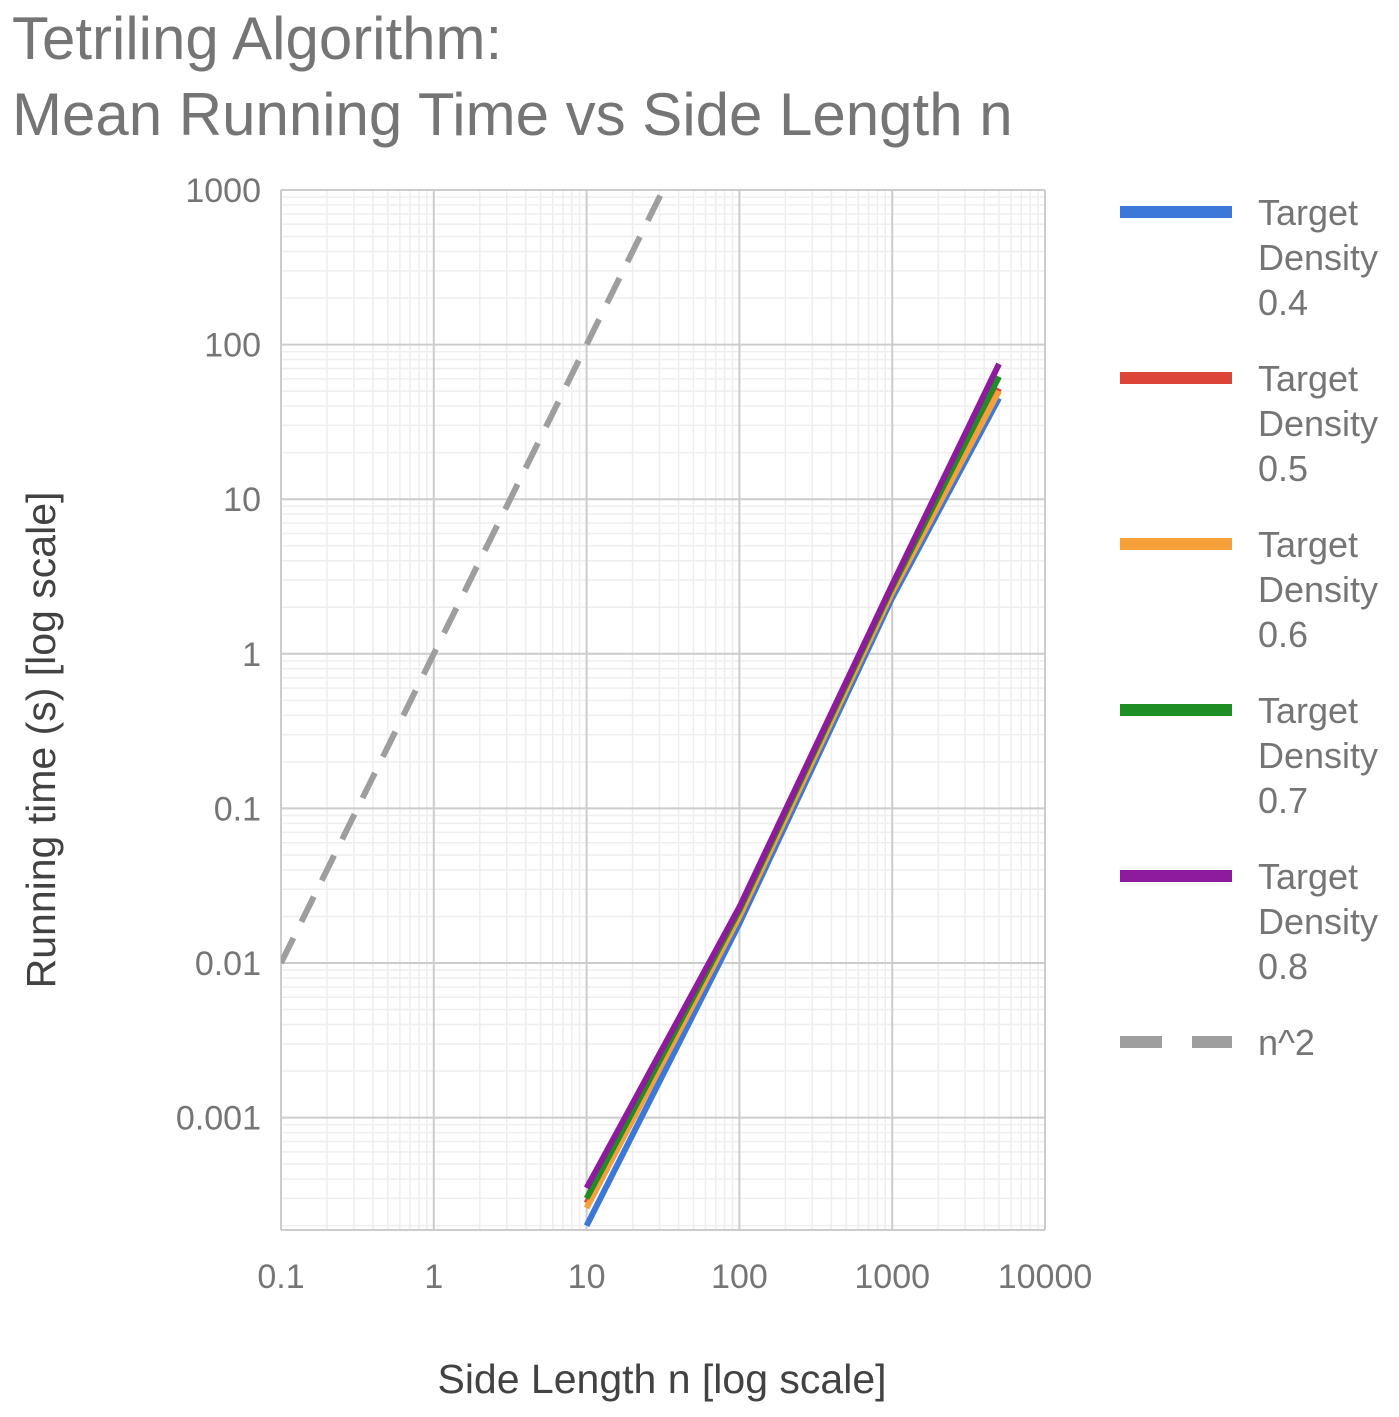 This screenshot has height=1417, width=1399. I want to click on x-tick-label: 100, so click(739, 1277).